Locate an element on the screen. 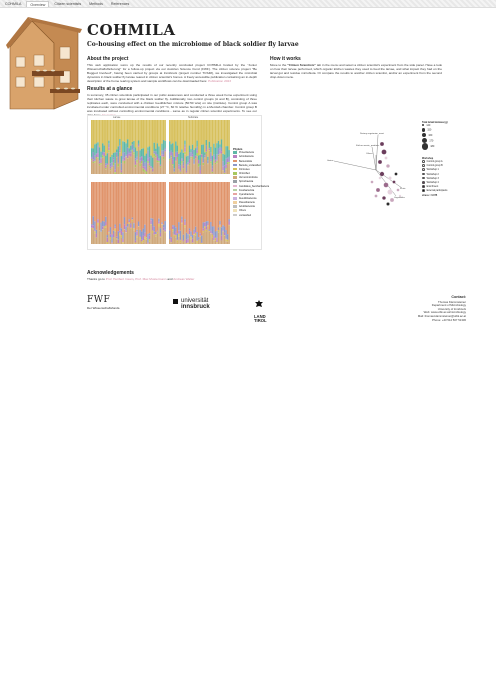 The width and height of the screenshot is (496, 686). publication-link: Publication 2023 is located at coordinates (219, 81).